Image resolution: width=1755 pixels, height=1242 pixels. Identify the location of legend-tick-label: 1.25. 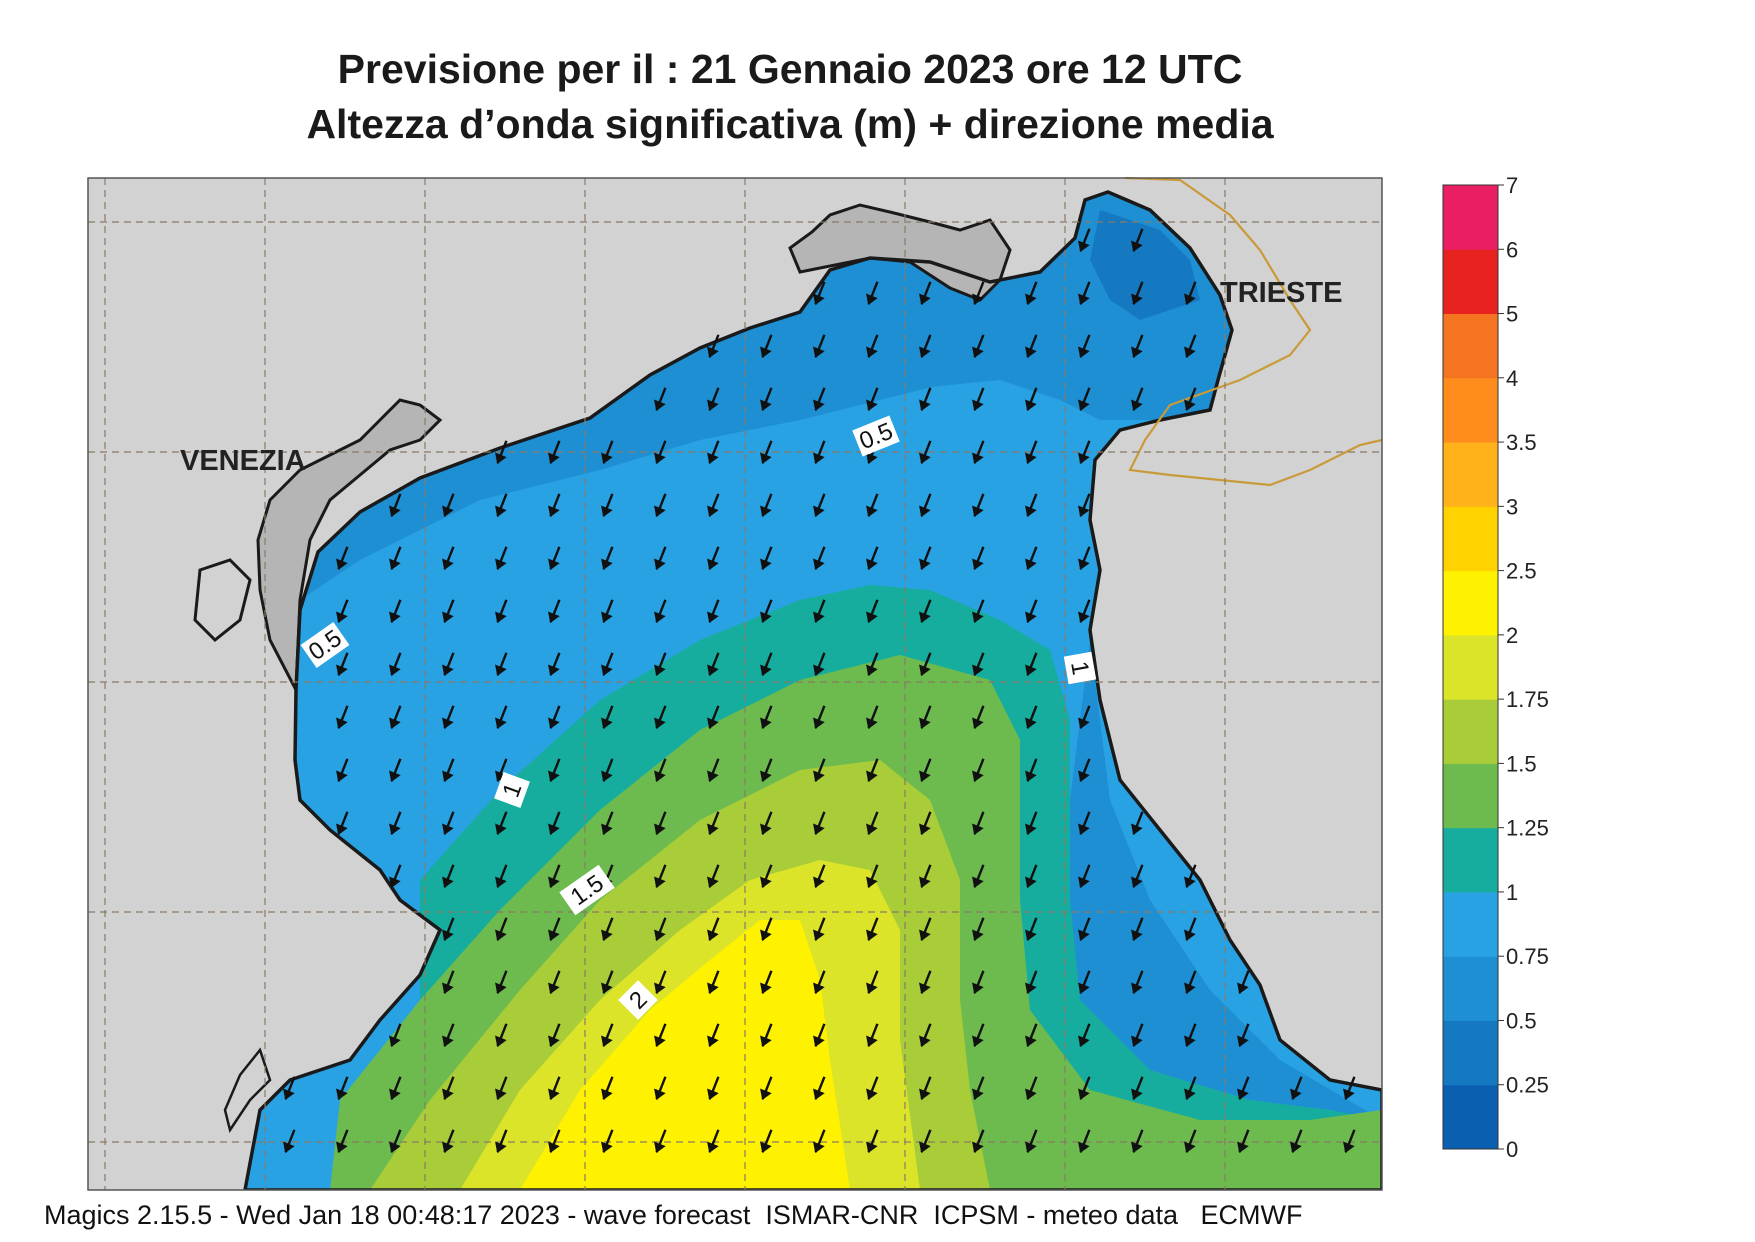
(1527, 828).